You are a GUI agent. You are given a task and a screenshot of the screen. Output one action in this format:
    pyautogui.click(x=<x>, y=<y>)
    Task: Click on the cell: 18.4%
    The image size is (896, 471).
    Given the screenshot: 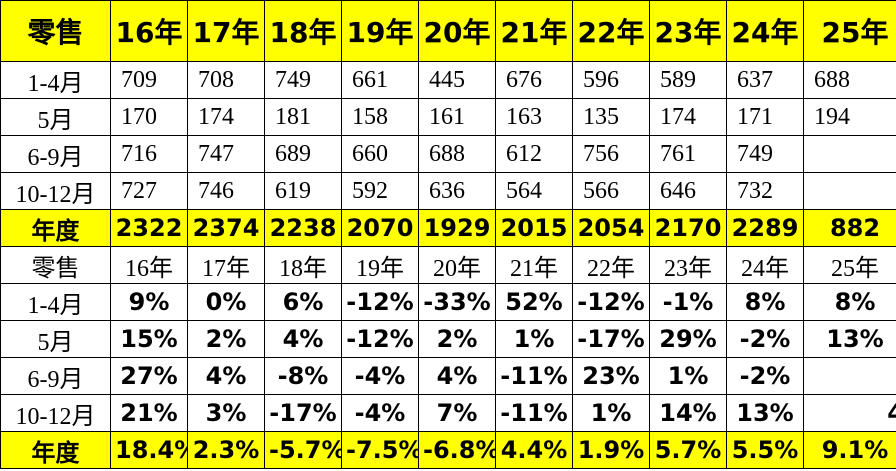 What is the action you would take?
    pyautogui.click(x=149, y=450)
    